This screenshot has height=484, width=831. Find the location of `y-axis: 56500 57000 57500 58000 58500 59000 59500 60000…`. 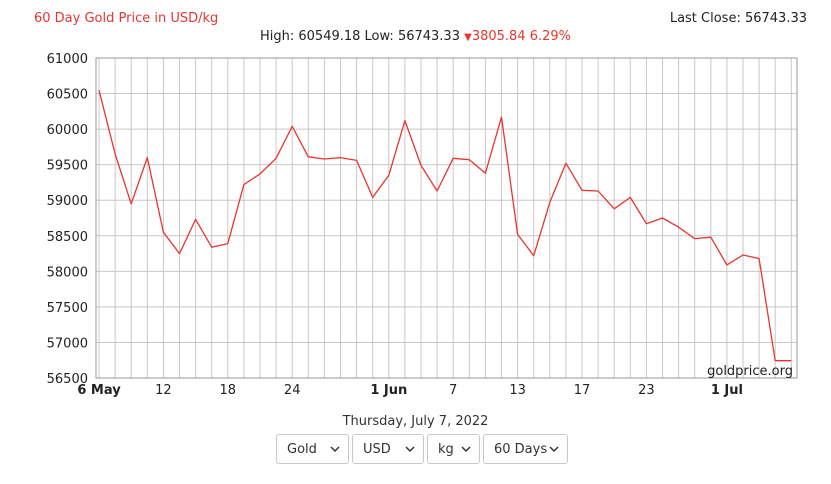

y-axis: 56500 57000 57500 58000 58500 59000 59500 60000… is located at coordinates (67, 219).